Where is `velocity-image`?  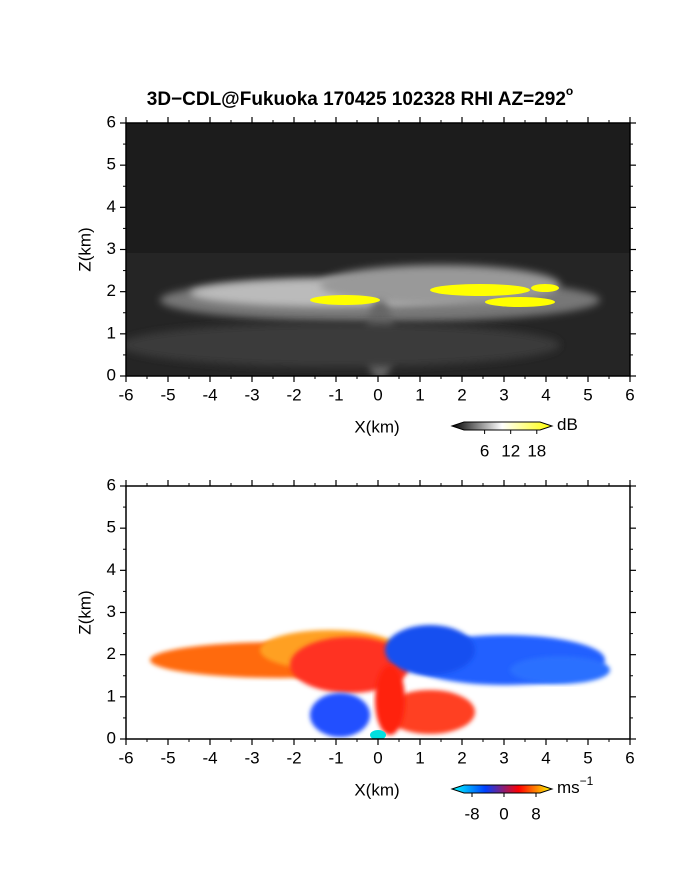
velocity-image is located at coordinates (380, 682).